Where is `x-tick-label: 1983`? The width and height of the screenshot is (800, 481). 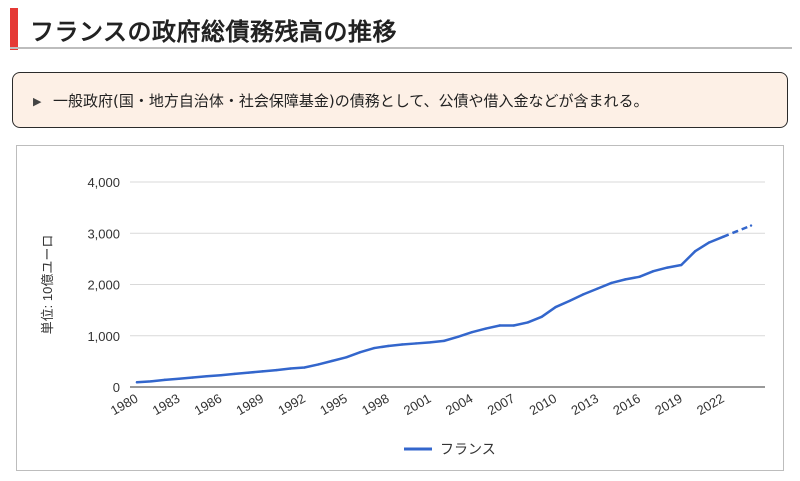
x-tick-label: 1983 is located at coordinates (166, 404).